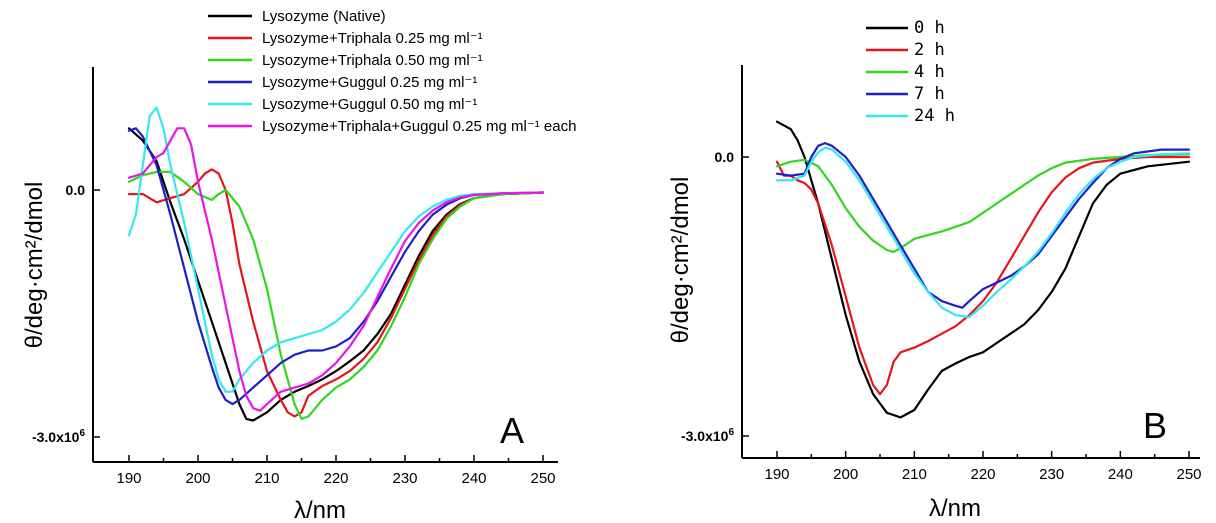 This screenshot has width=1216, height=523. I want to click on panel-b-x-tick-label: 230, so click(1051, 474).